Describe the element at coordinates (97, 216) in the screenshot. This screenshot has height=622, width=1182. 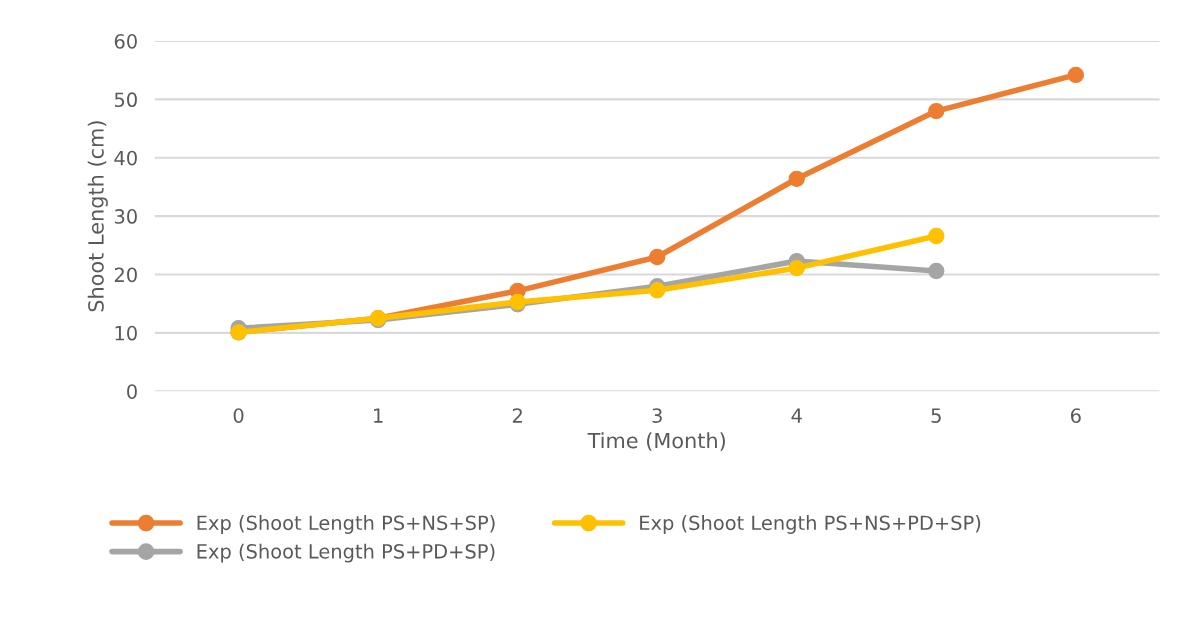
I see `y-axis-title: Shoot Length (cm)` at that location.